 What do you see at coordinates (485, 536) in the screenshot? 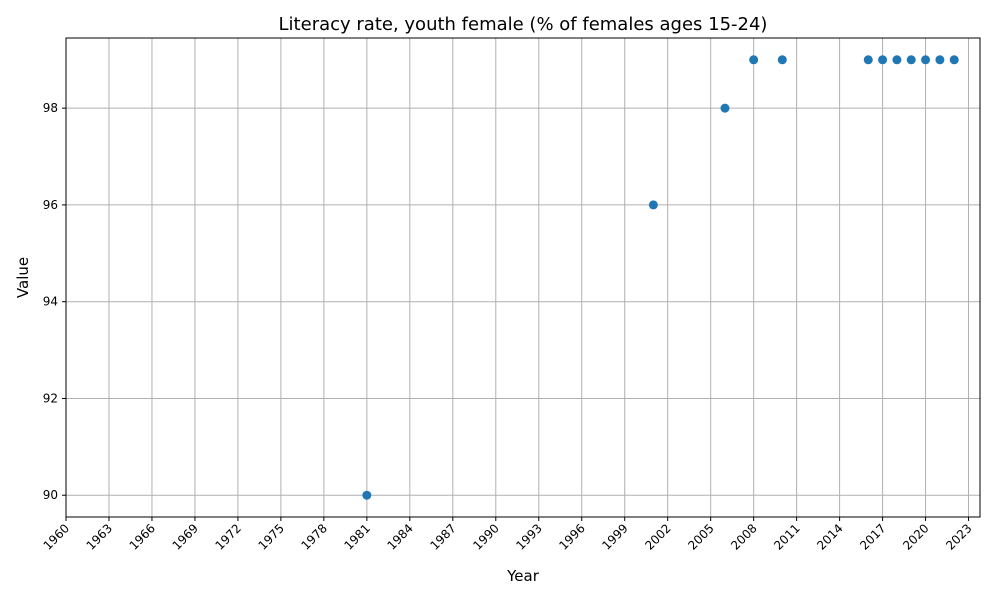
I see `x-tick-label: 1990` at bounding box center [485, 536].